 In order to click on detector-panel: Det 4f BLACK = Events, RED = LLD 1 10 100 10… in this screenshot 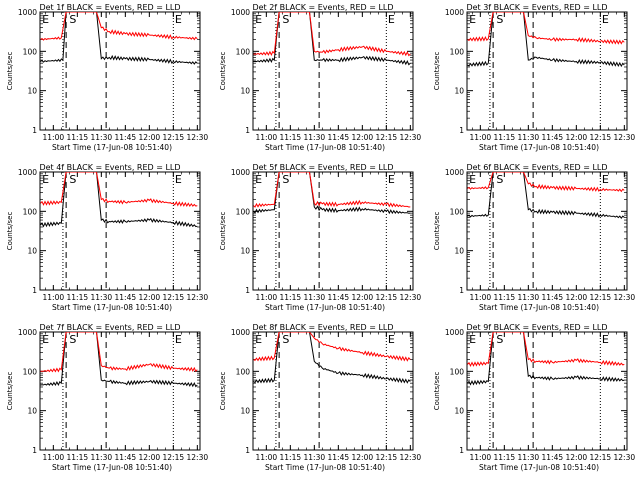, I will do `click(107, 237)`.